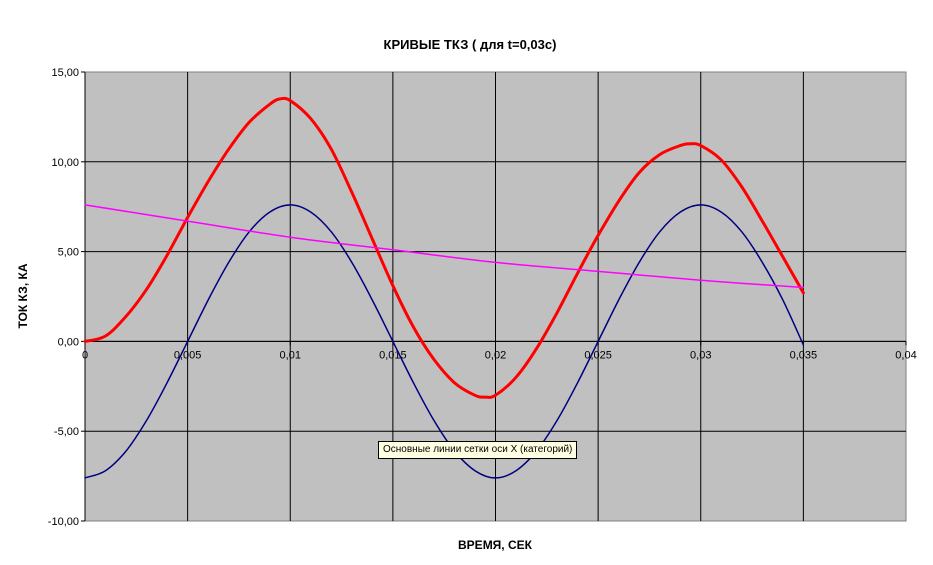  What do you see at coordinates (23, 295) in the screenshot?
I see `y-axis-label: ТОК КЗ, КА` at bounding box center [23, 295].